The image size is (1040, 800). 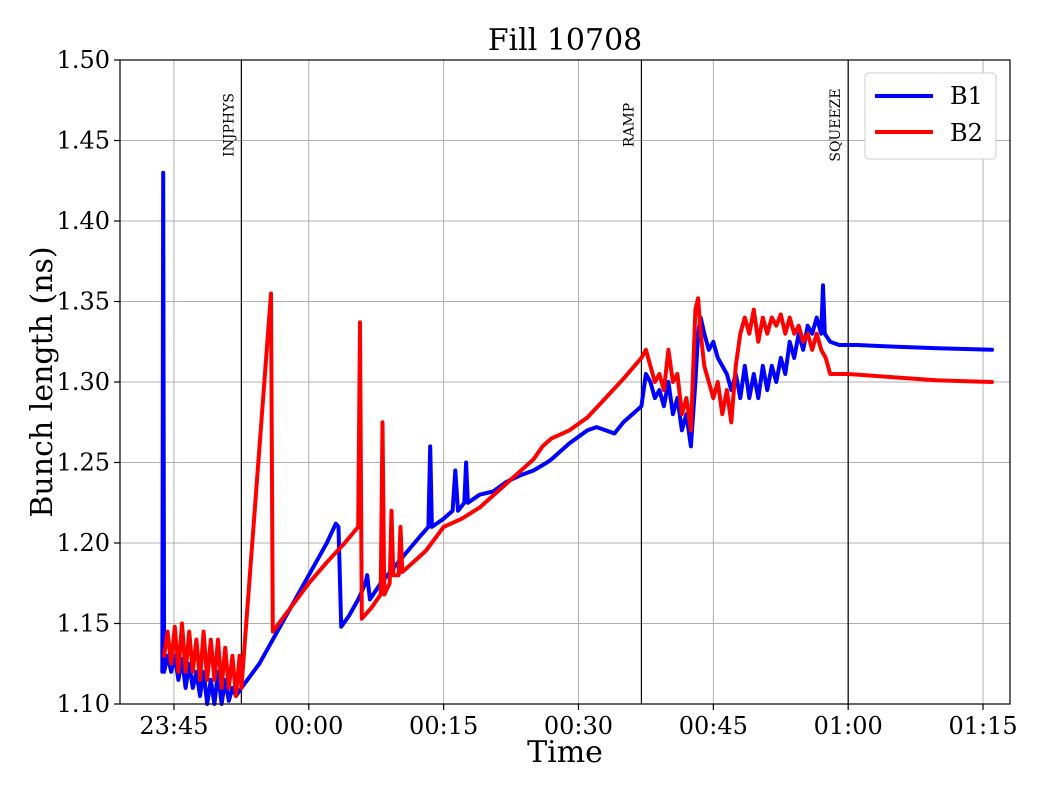 I want to click on y-tick-label: 1.40, so click(x=83, y=221).